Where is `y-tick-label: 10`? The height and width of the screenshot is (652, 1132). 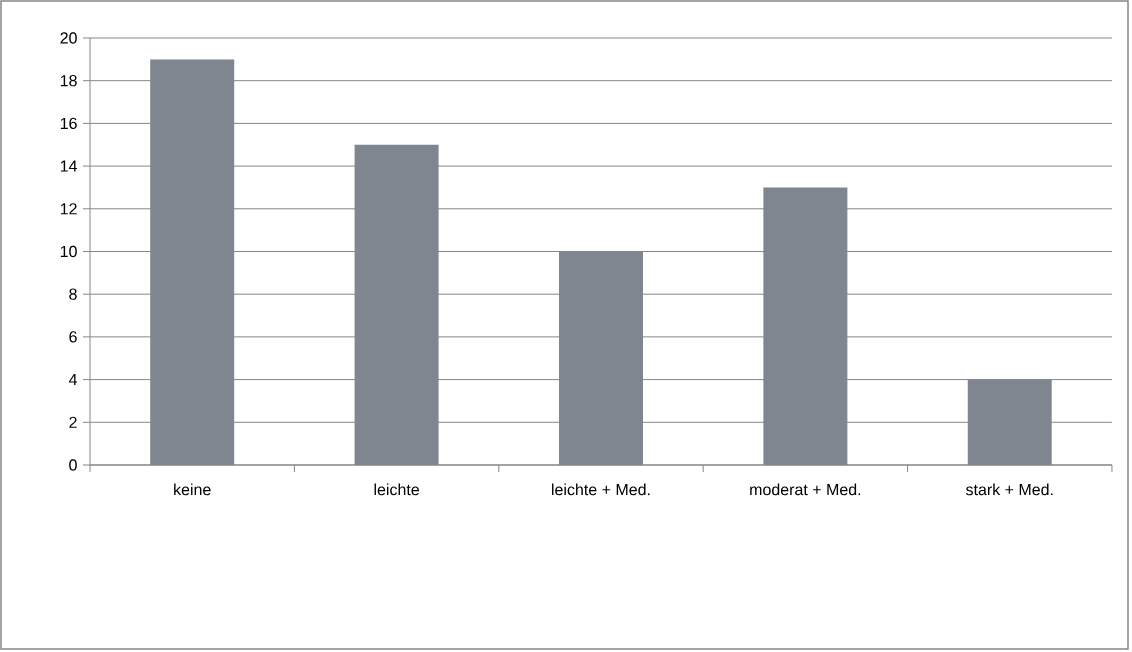
y-tick-label: 10 is located at coordinates (68, 251).